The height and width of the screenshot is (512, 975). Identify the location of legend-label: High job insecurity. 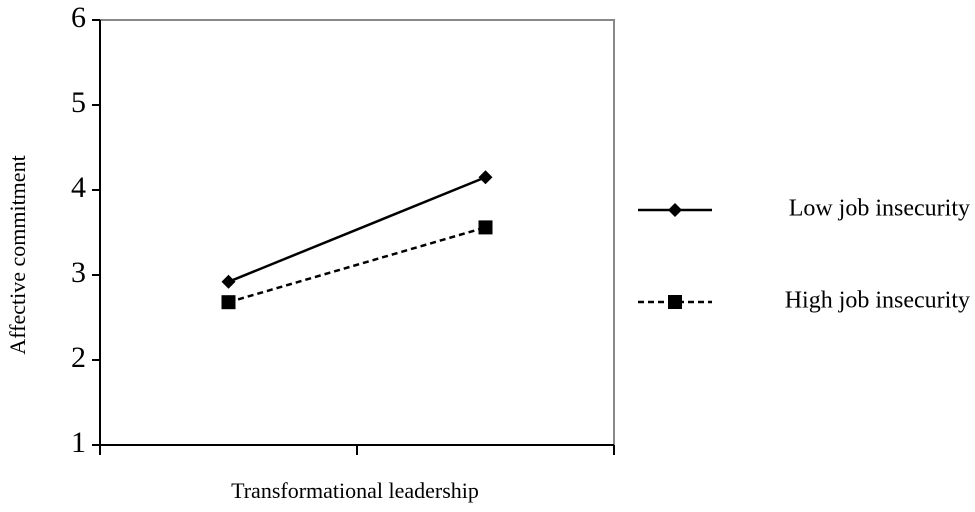
(877, 301).